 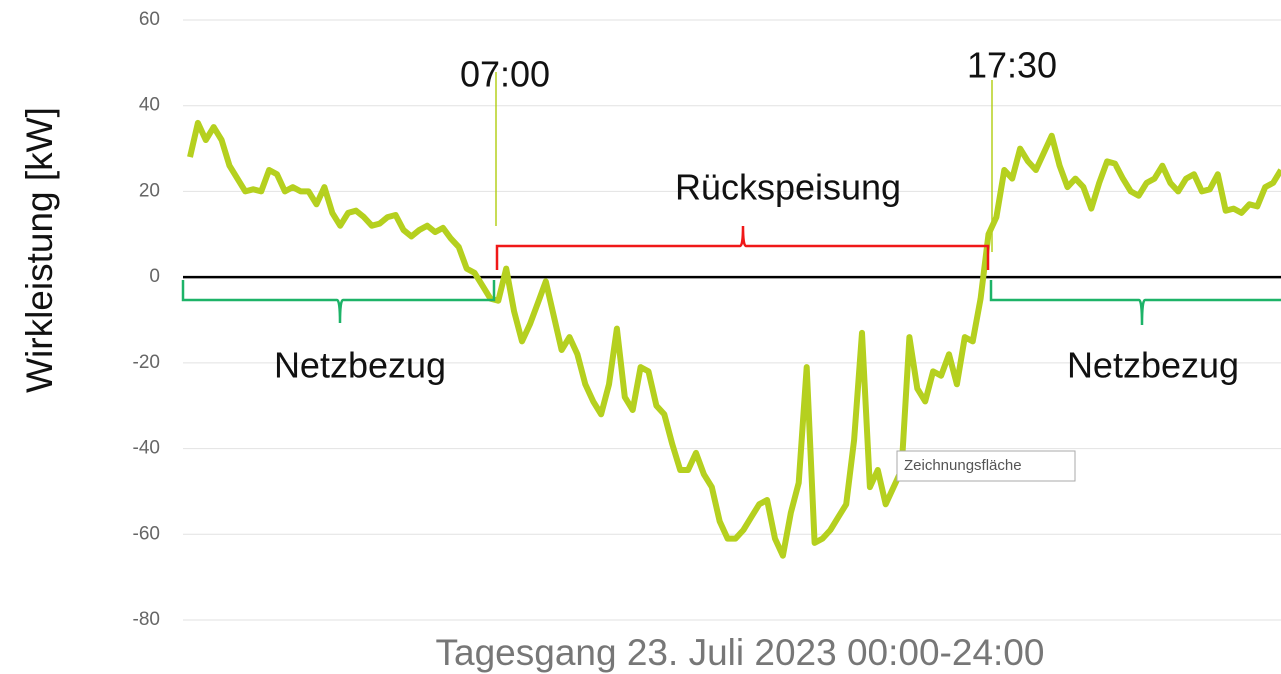 I want to click on y-tick-label: 40, so click(x=149, y=105).